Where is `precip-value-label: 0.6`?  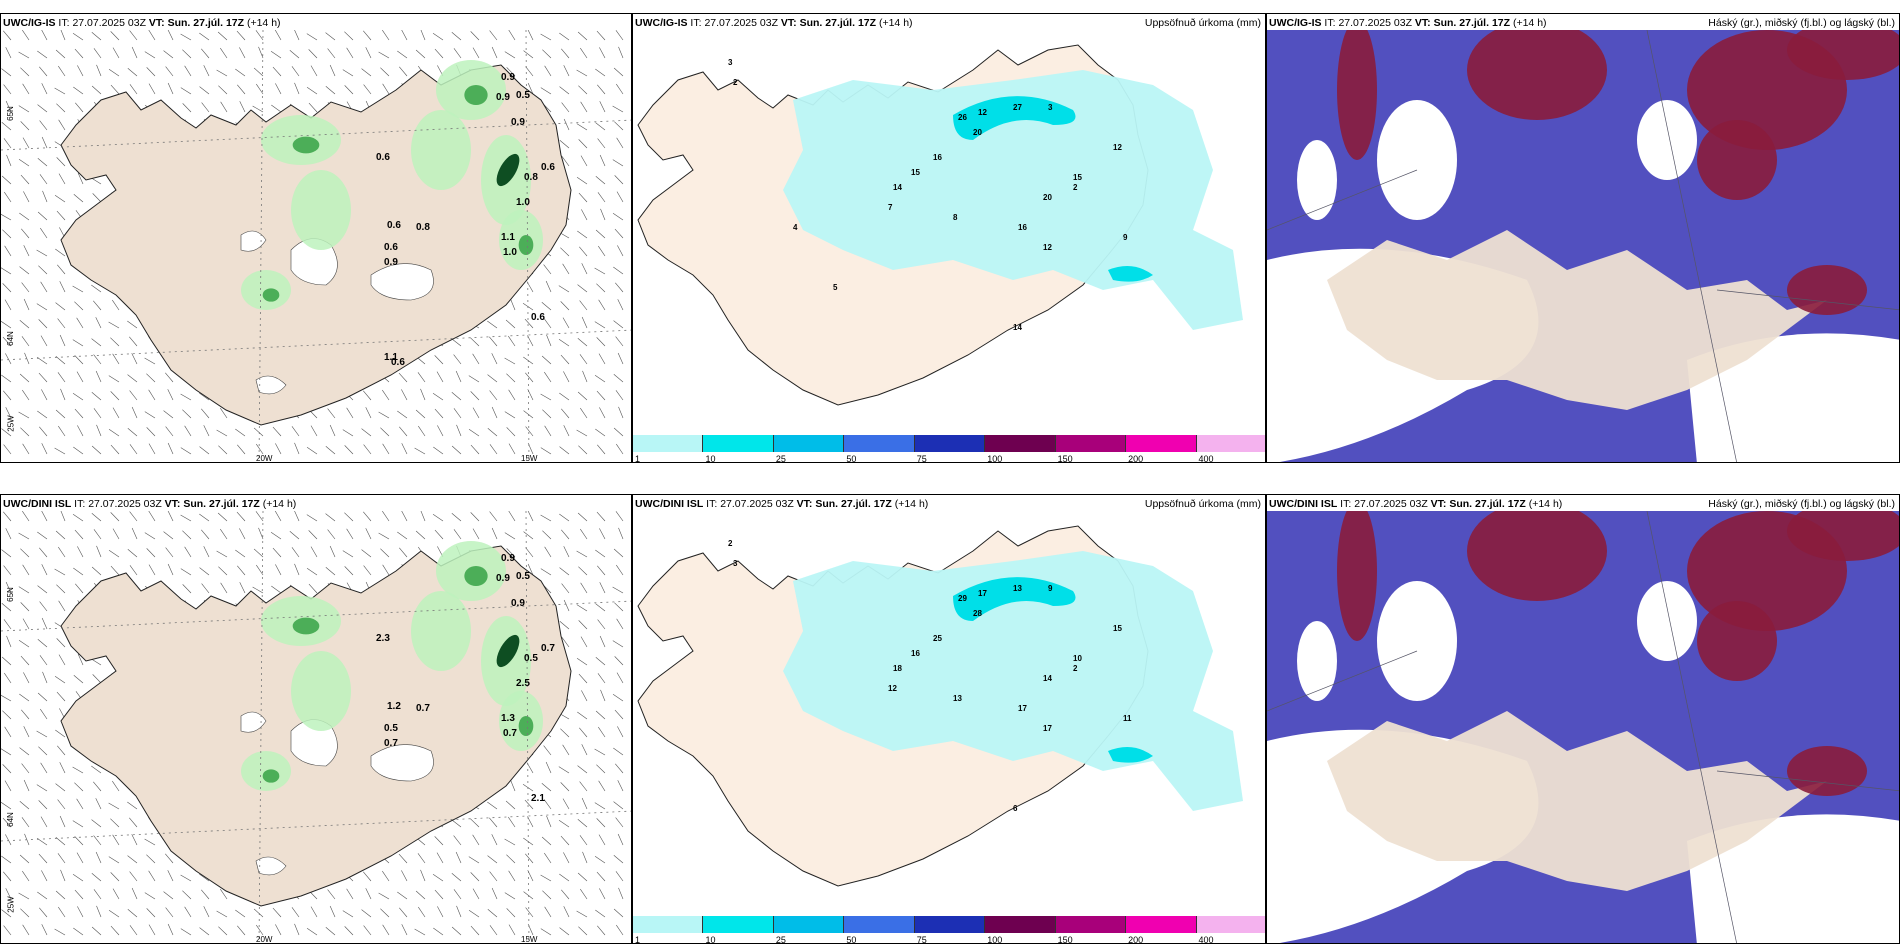 precip-value-label: 0.6 is located at coordinates (394, 225).